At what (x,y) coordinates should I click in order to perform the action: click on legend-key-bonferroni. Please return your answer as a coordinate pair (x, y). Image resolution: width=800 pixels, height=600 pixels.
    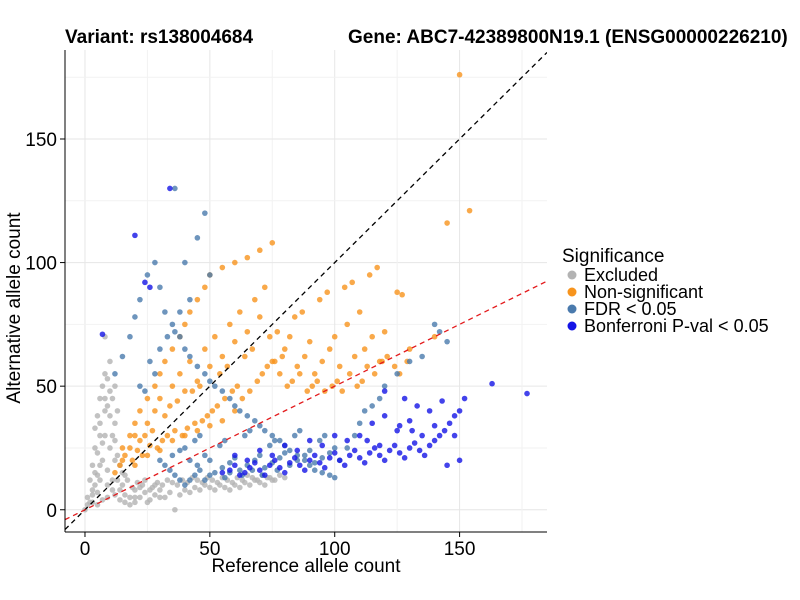
    Looking at the image, I should click on (572, 326).